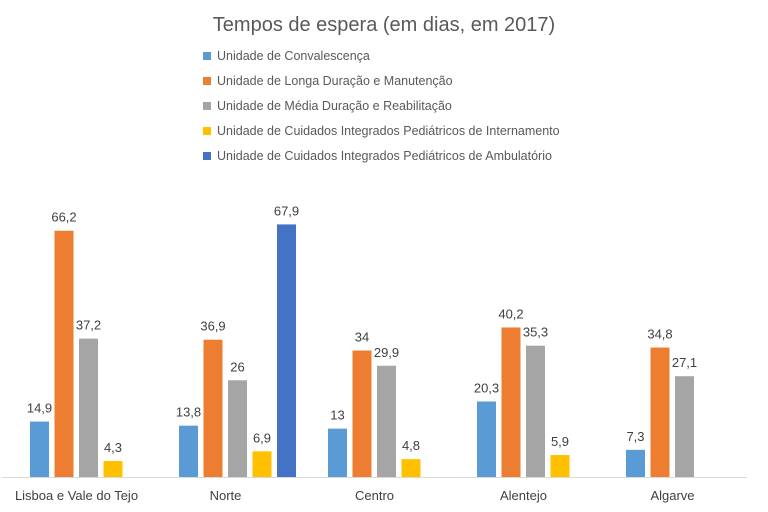  Describe the element at coordinates (560, 441) in the screenshot. I see `data-label-4-4: 5,9` at that location.